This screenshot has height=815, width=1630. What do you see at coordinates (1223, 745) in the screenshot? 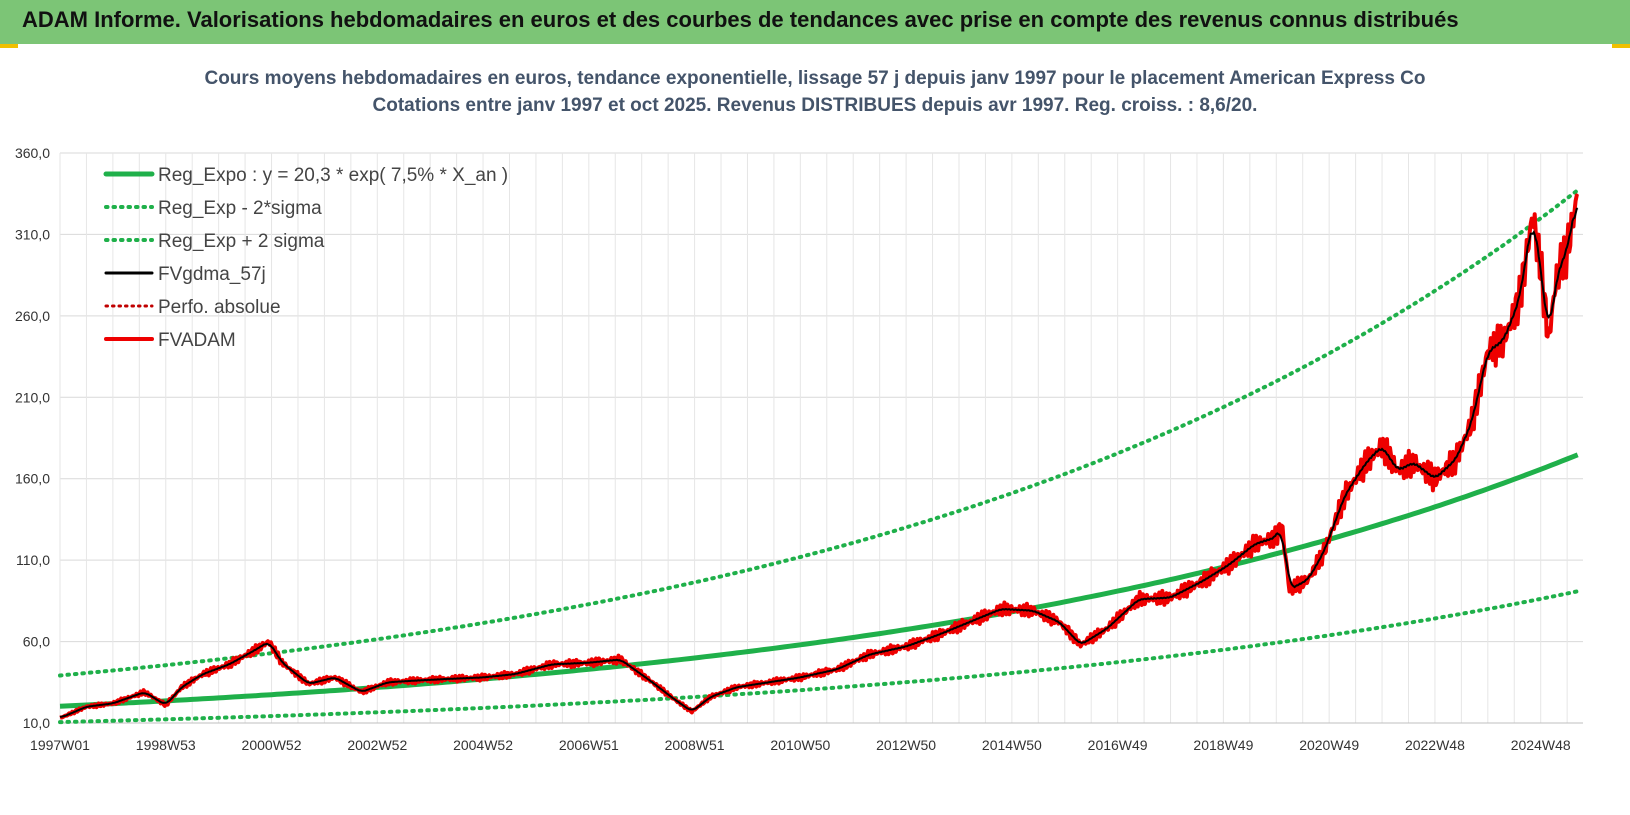
I see `x-tick-label: 2018W49` at bounding box center [1223, 745].